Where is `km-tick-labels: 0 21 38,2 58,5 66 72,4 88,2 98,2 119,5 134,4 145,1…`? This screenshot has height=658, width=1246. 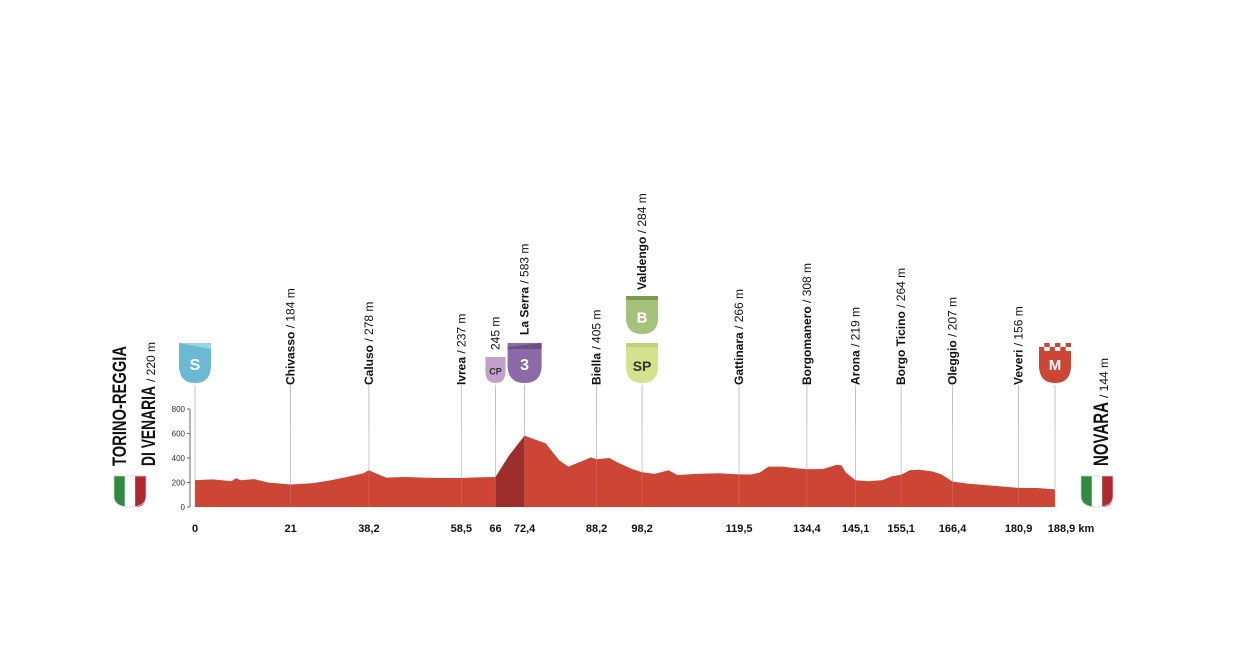
km-tick-labels: 0 21 38,2 58,5 66 72,4 88,2 98,2 119,5 134,4 145,1… is located at coordinates (643, 529).